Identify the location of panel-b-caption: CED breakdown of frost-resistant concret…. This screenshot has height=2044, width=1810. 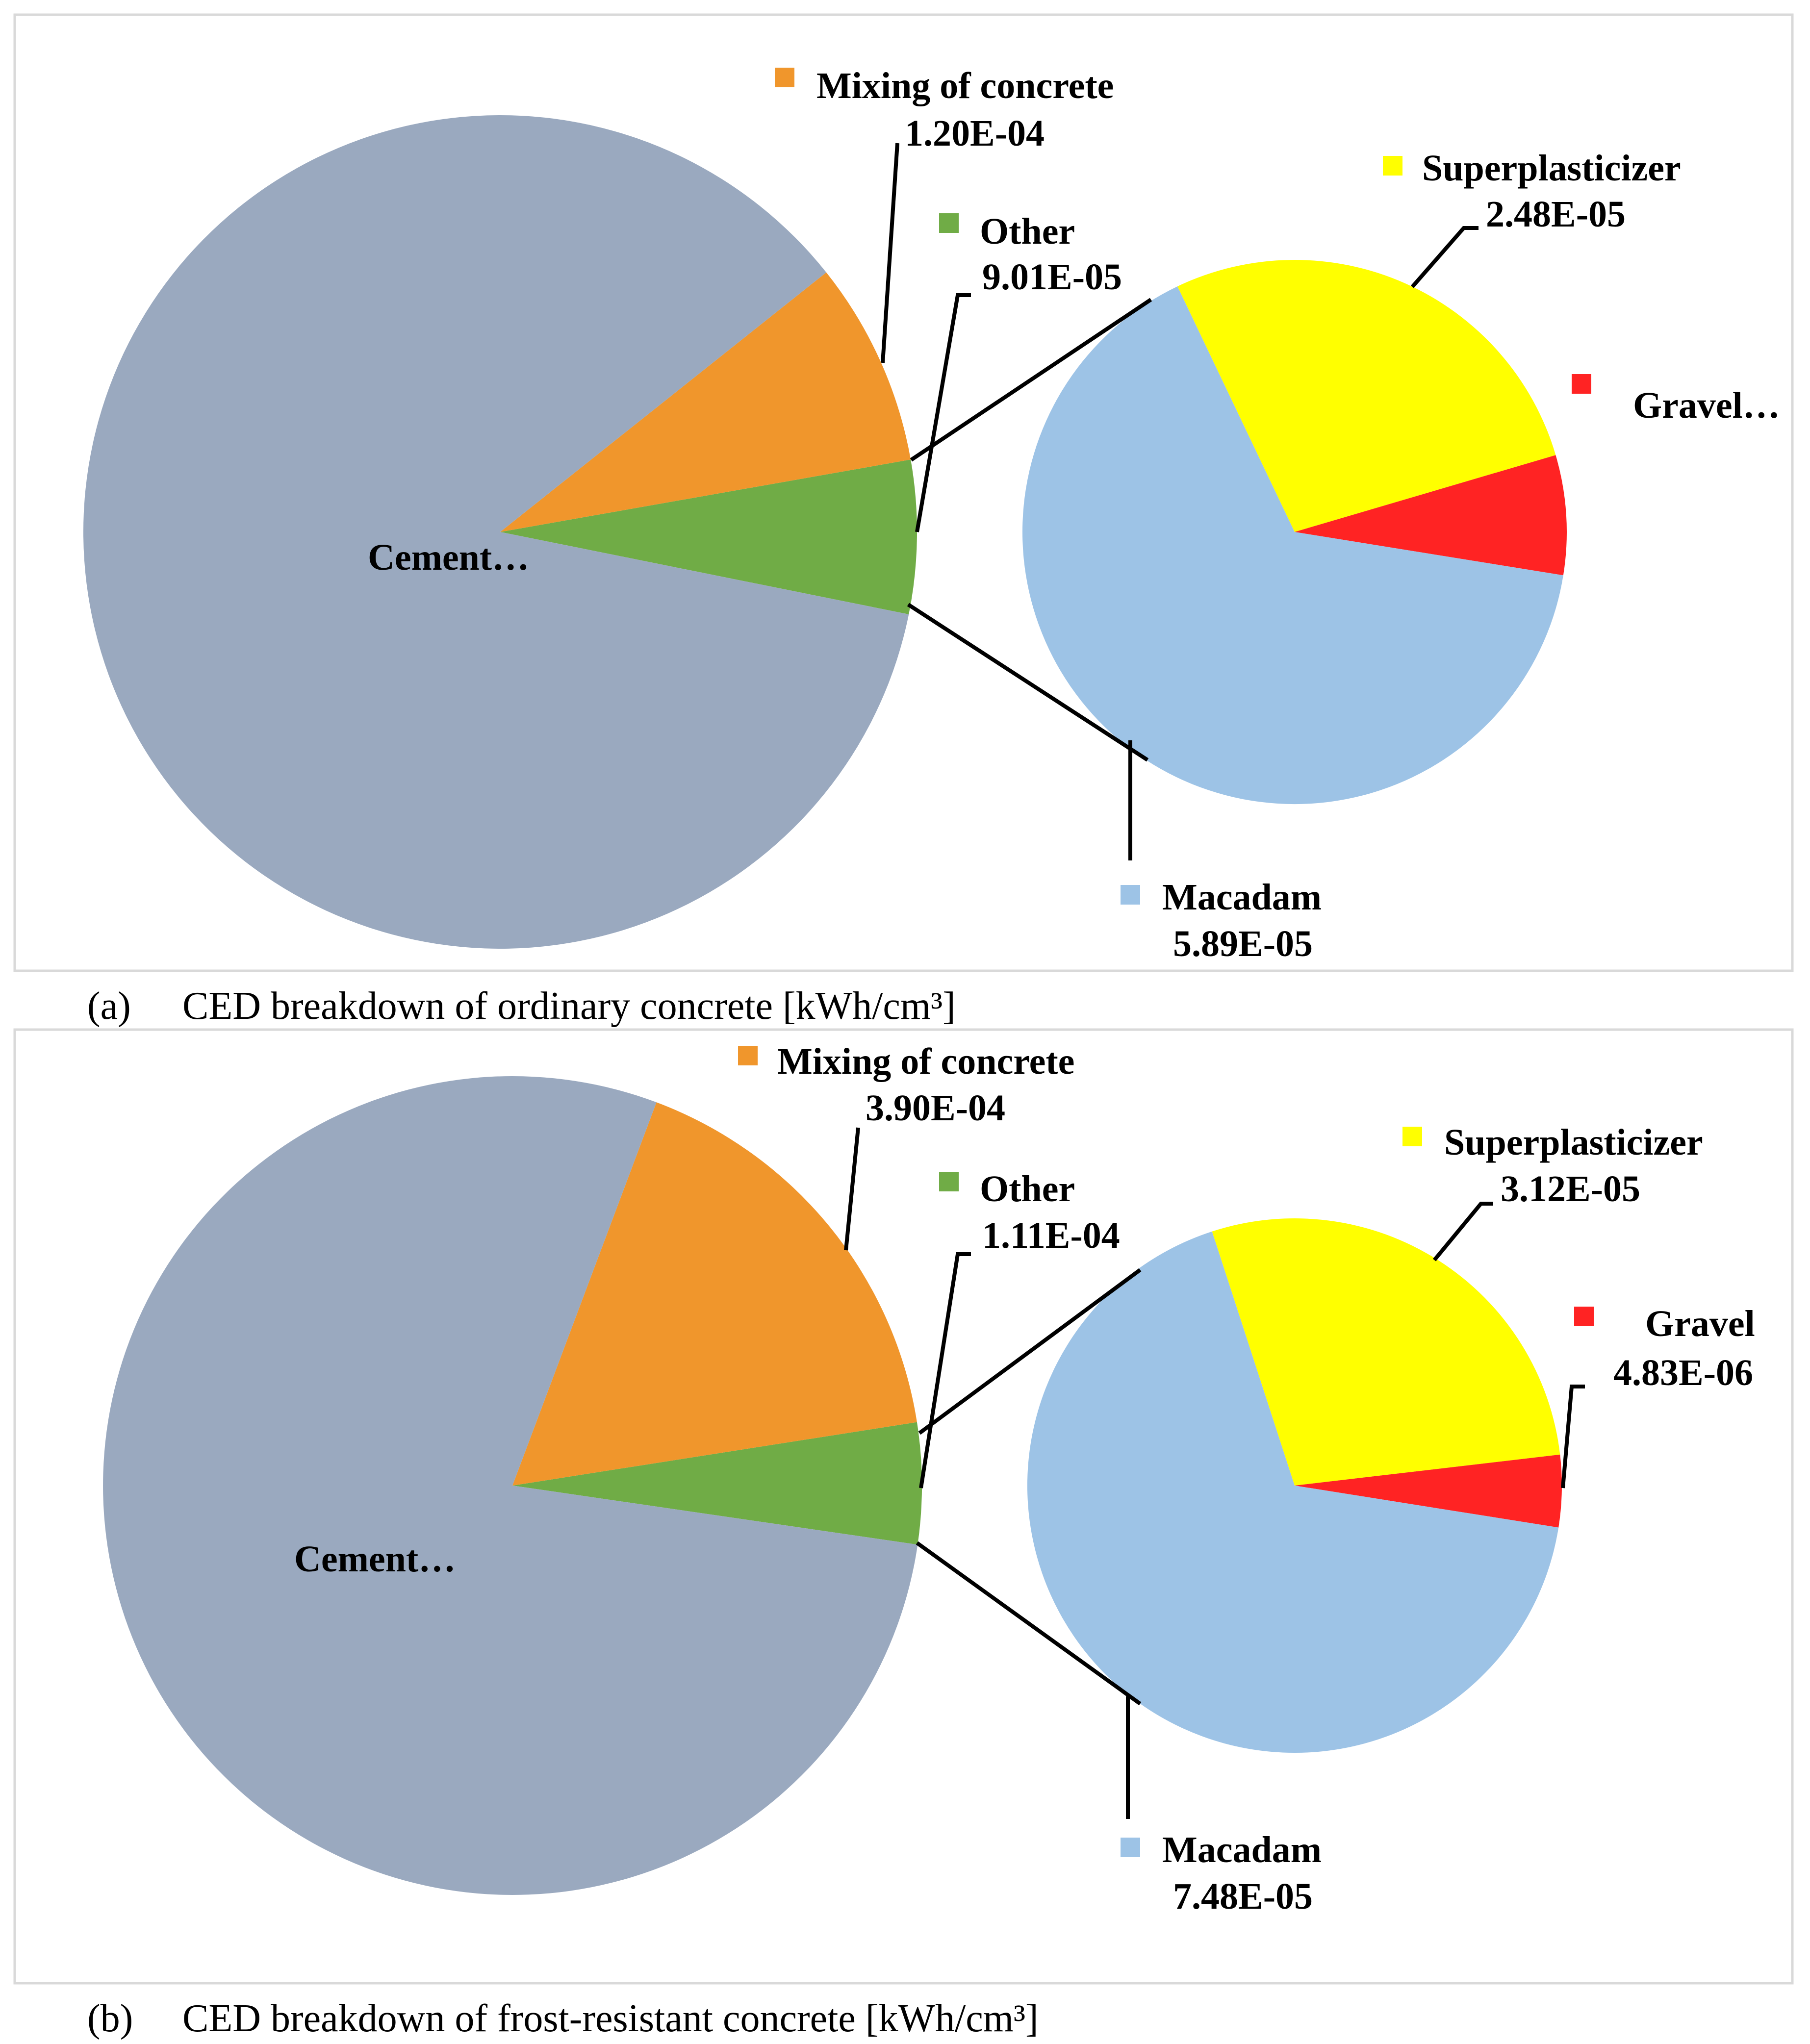
(611, 2019).